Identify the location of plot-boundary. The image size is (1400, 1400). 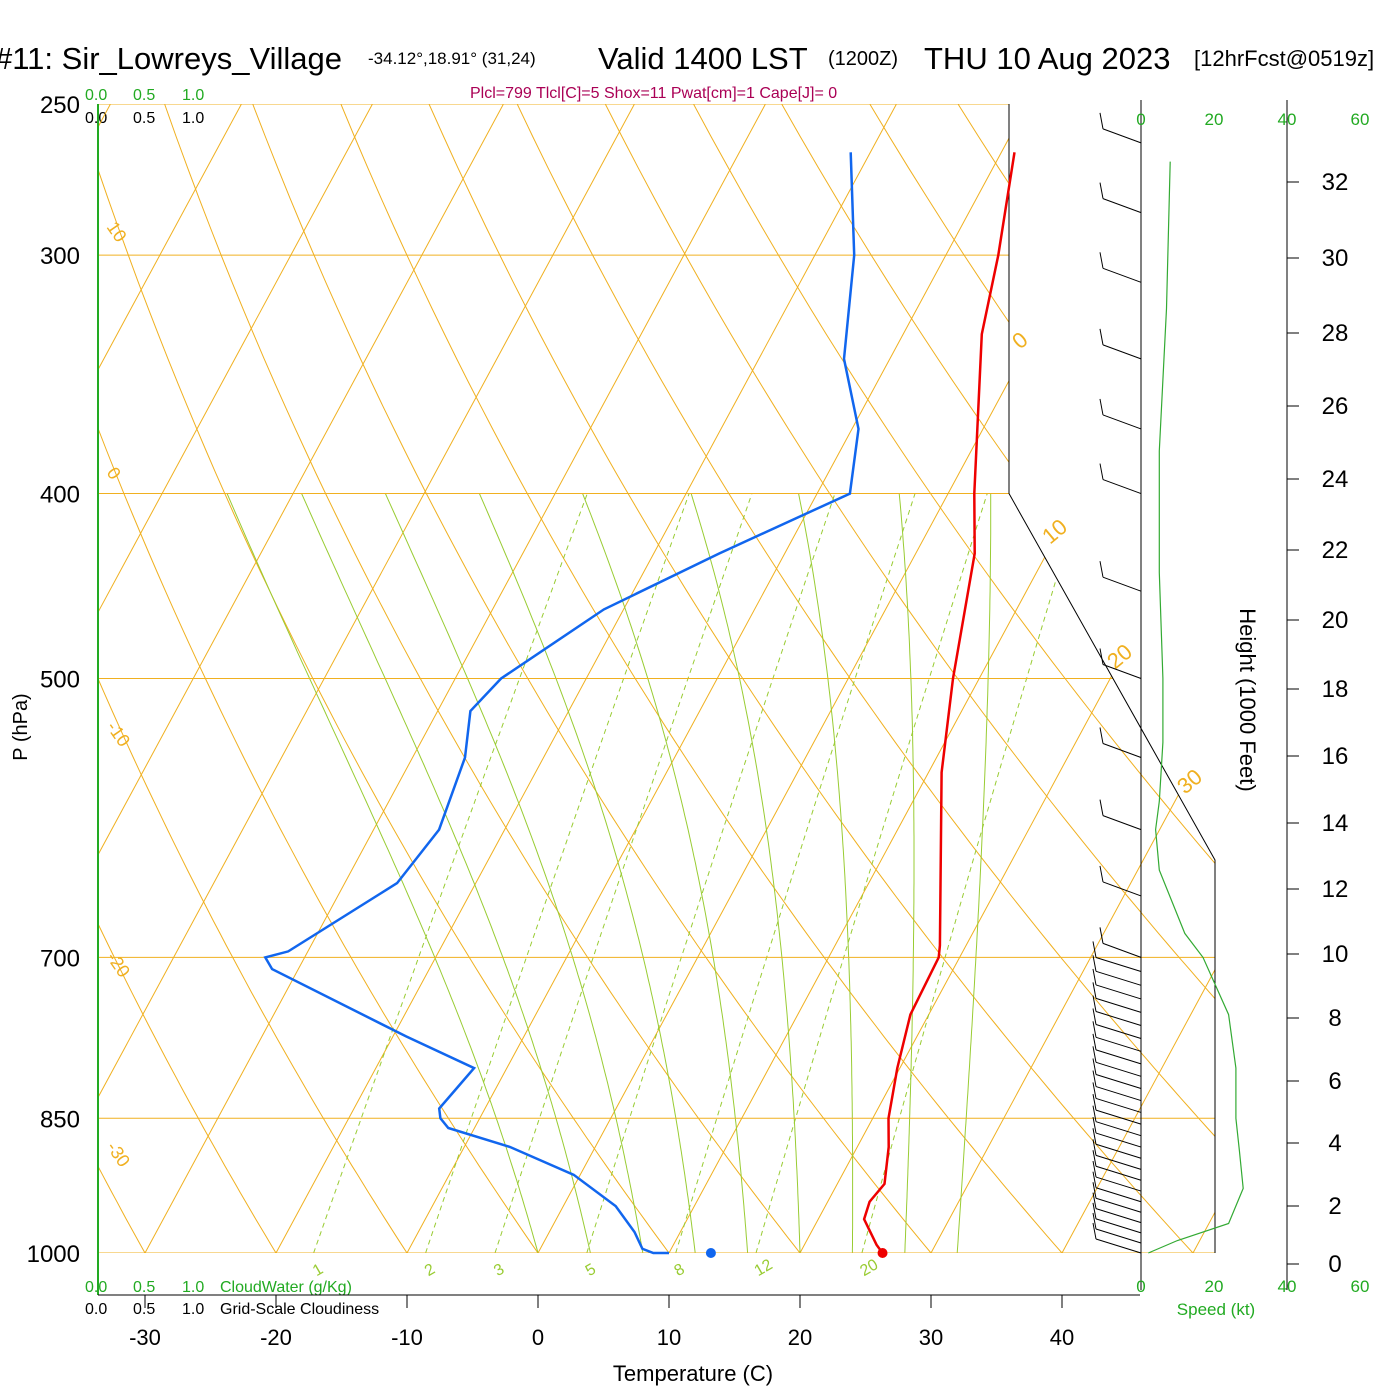
(1112, 678).